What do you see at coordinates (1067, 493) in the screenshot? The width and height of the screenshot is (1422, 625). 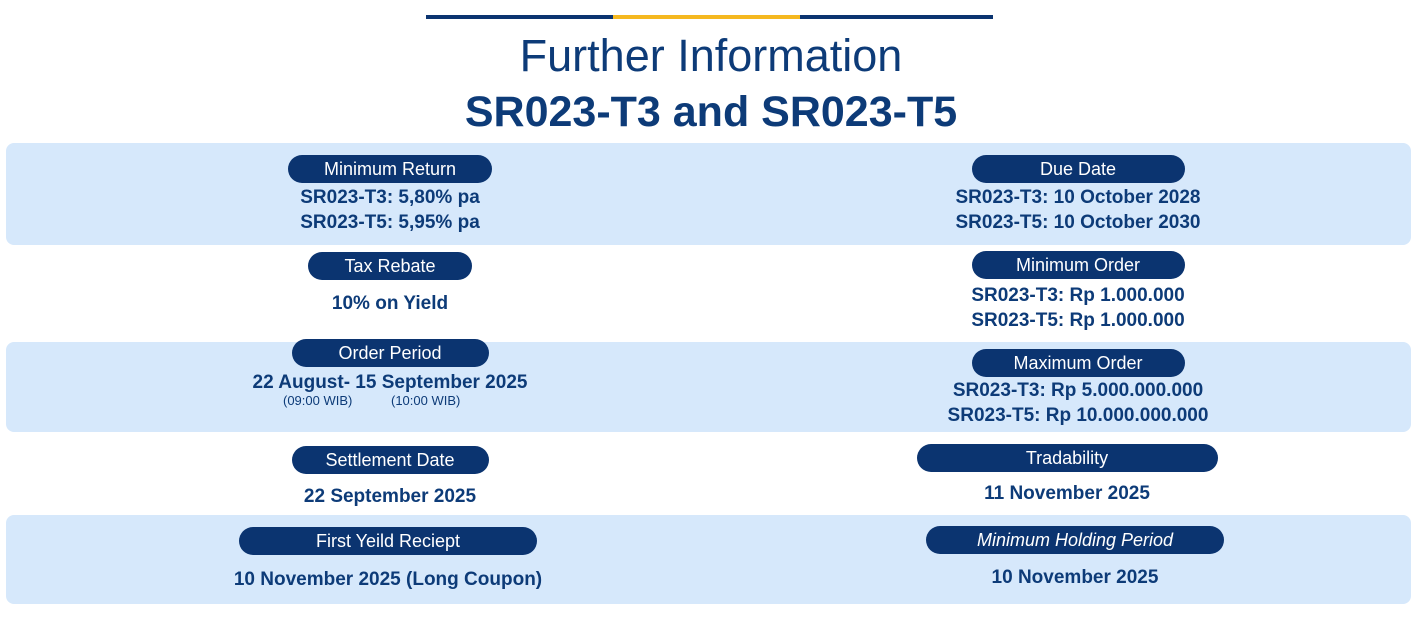 I see `tradability-value: 11 November 2025` at bounding box center [1067, 493].